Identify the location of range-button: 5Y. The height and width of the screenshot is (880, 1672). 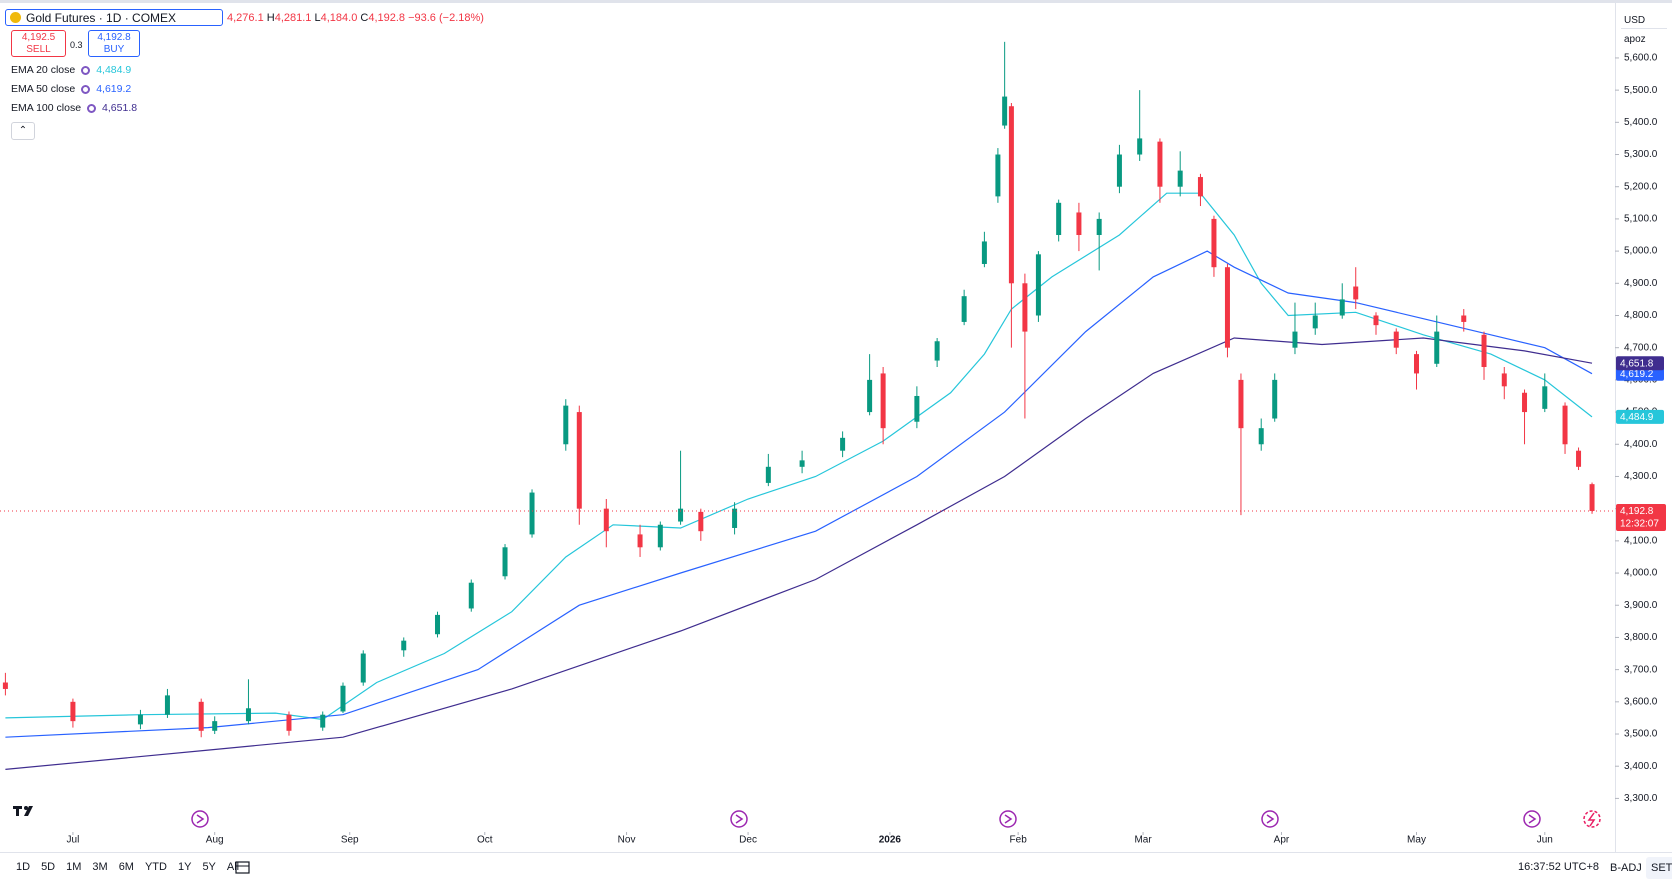
(209, 867).